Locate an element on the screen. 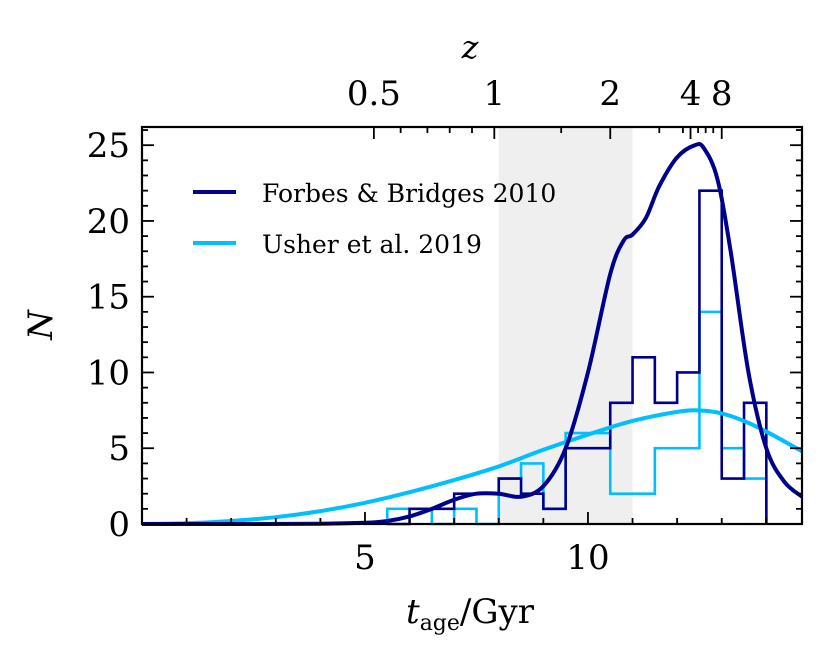  y-tick-label: 0 is located at coordinates (119, 525).